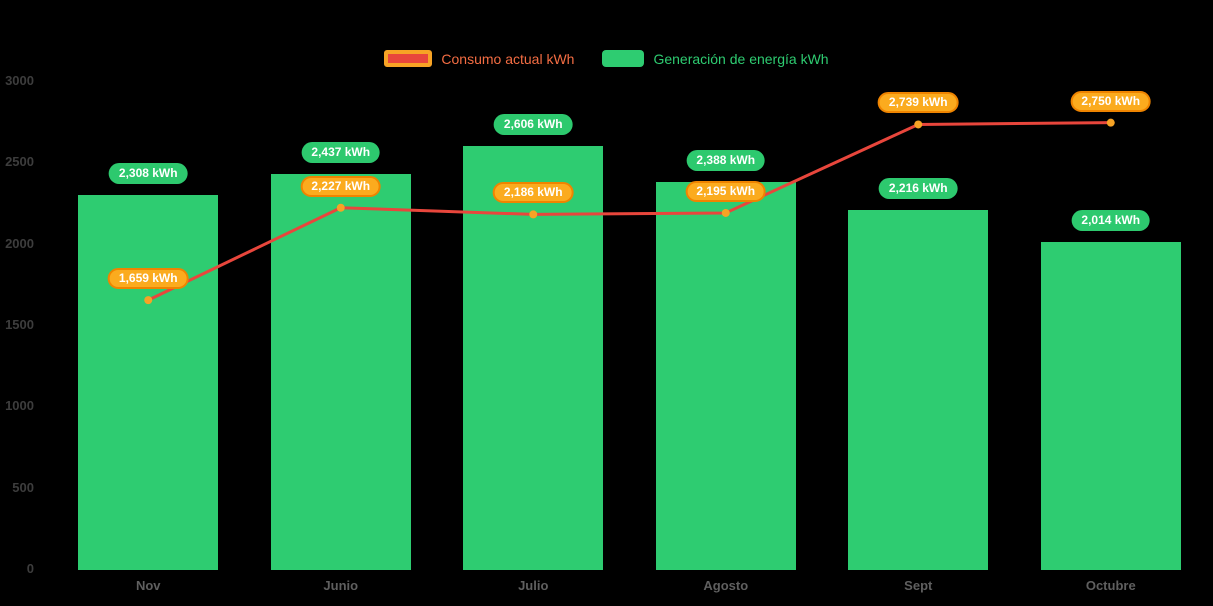 The image size is (1213, 606). What do you see at coordinates (340, 207) in the screenshot?
I see `consumption-point-junio` at bounding box center [340, 207].